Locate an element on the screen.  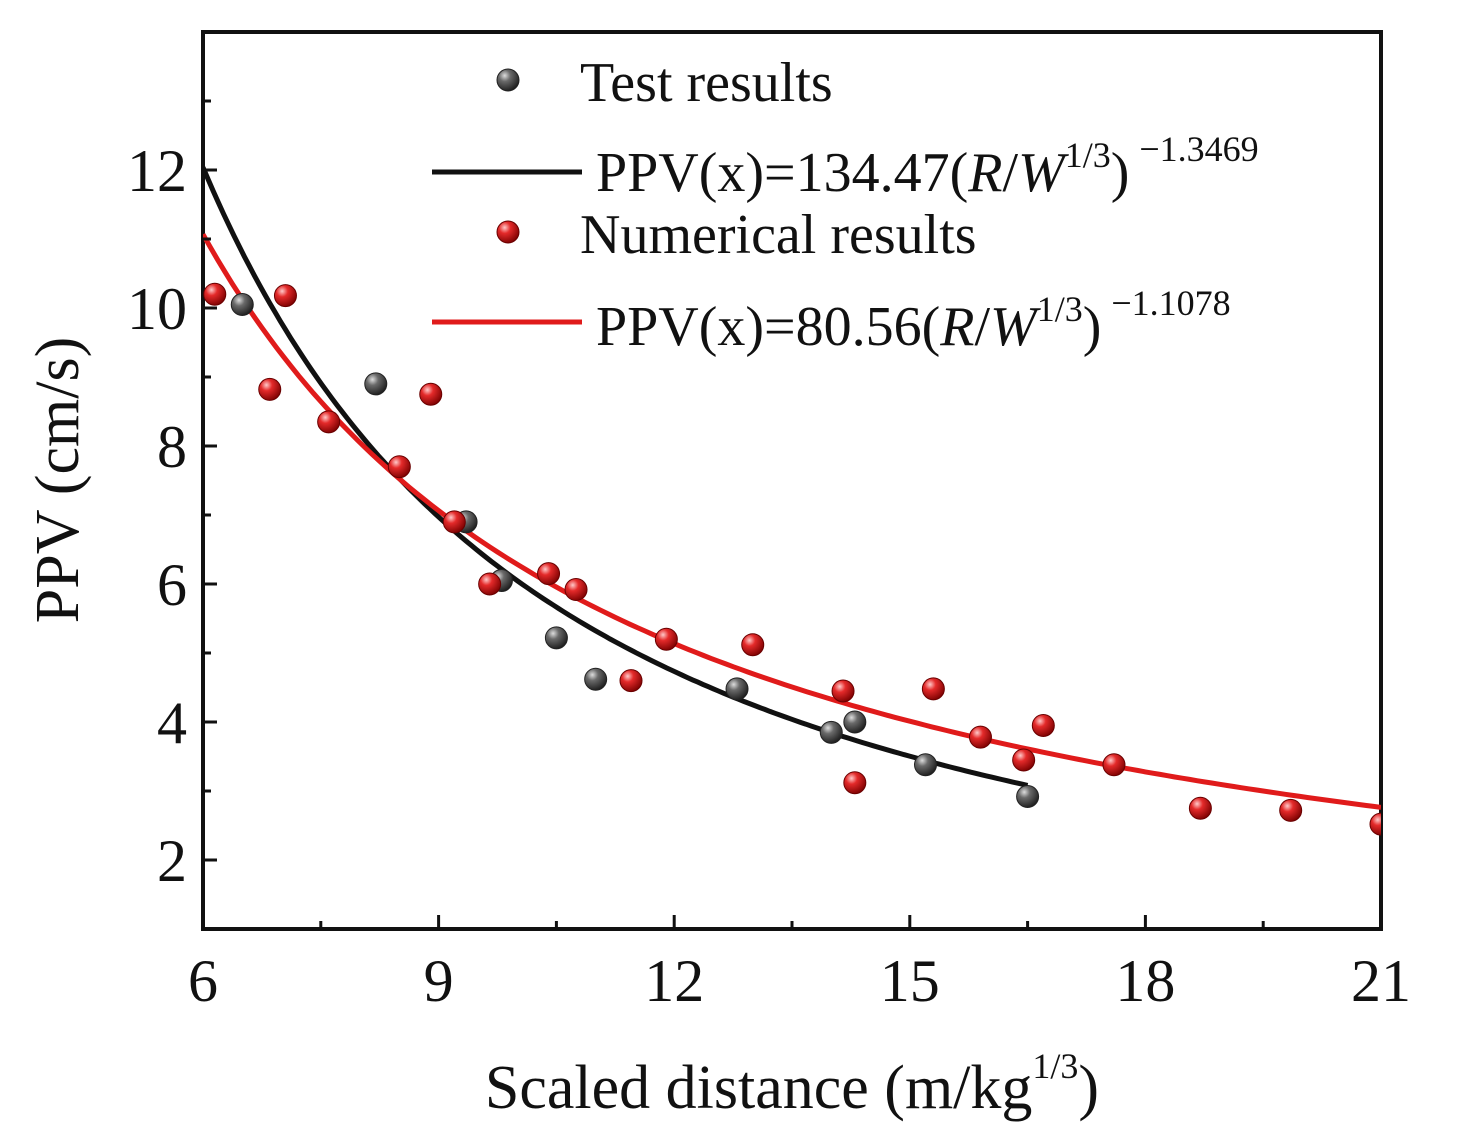
y-tick-label: 4 is located at coordinates (172, 723).